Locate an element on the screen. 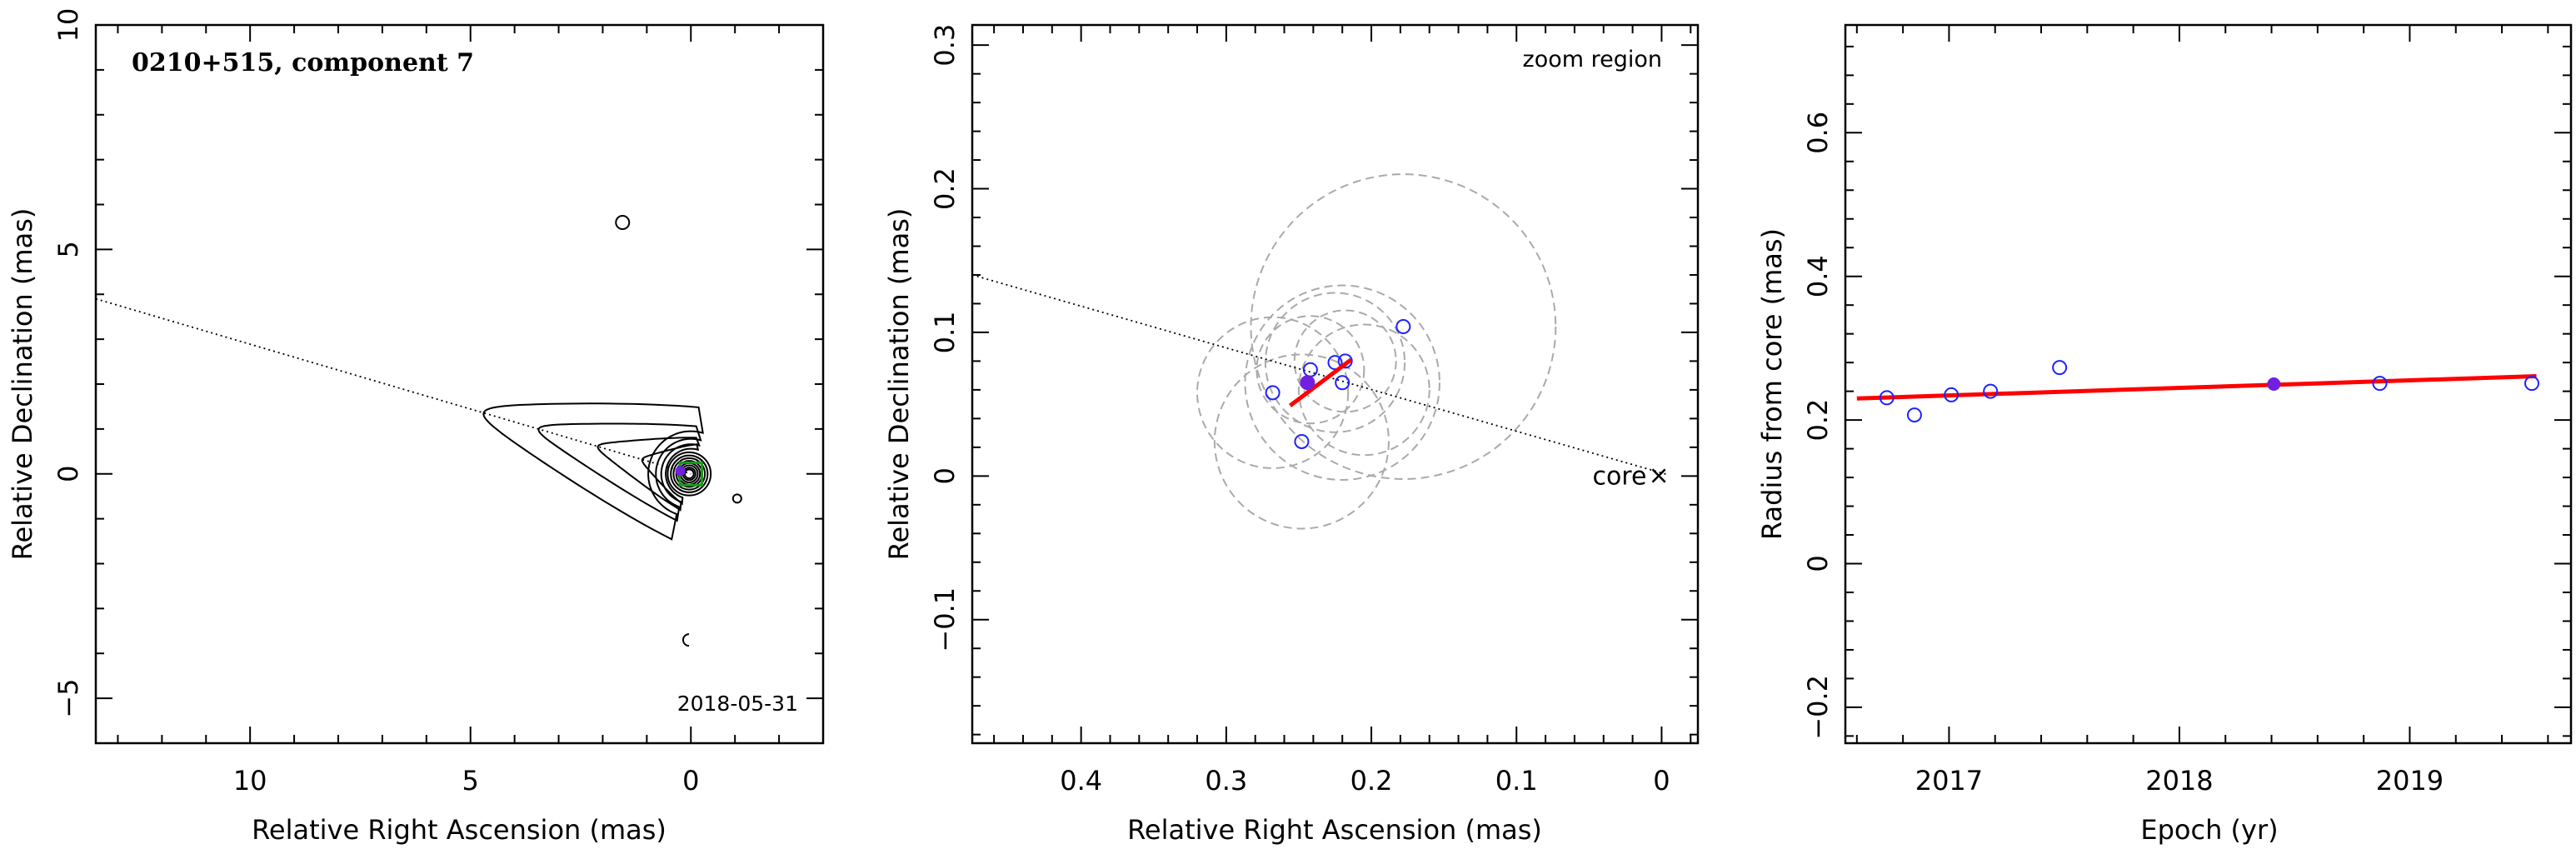 The width and height of the screenshot is (2576, 854). y-tick-label: −5 is located at coordinates (68, 698).